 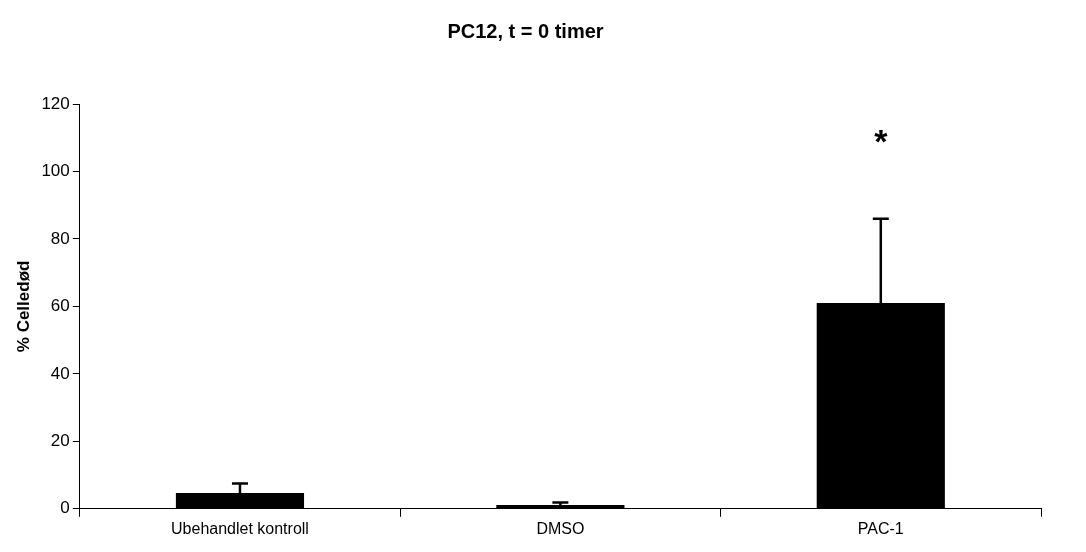 What do you see at coordinates (65, 508) in the screenshot?
I see `y-tick-label: 0` at bounding box center [65, 508].